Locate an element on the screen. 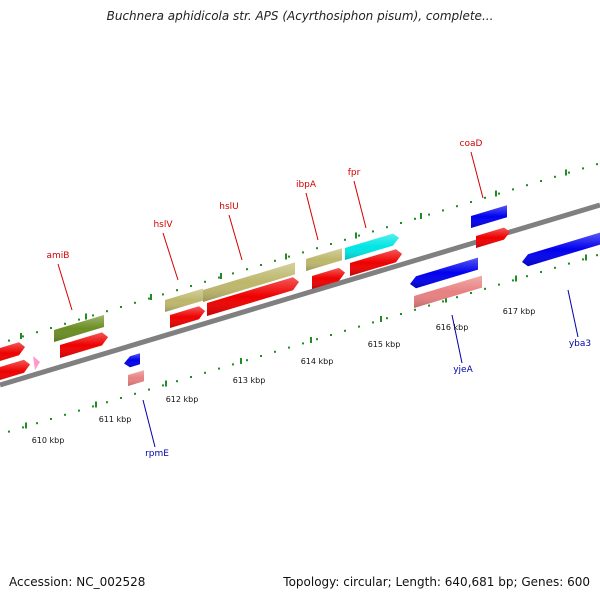 This screenshot has width=600, height=600. gene-yjeA-shade is located at coordinates (448, 291).